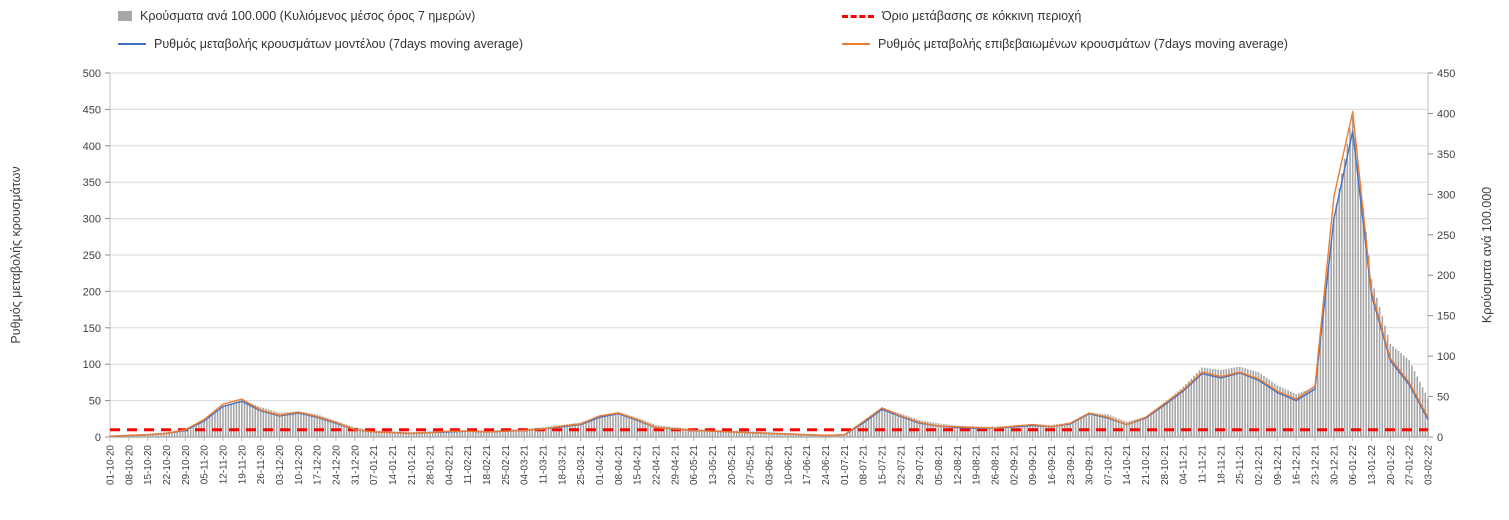 This screenshot has width=1509, height=520. Describe the element at coordinates (186, 465) in the screenshot. I see `svg-text: 29-10-20` at that location.